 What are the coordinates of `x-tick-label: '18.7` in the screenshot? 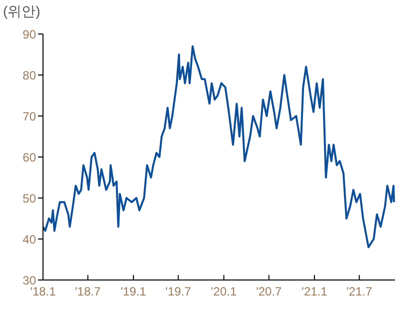 It's located at (88, 291).